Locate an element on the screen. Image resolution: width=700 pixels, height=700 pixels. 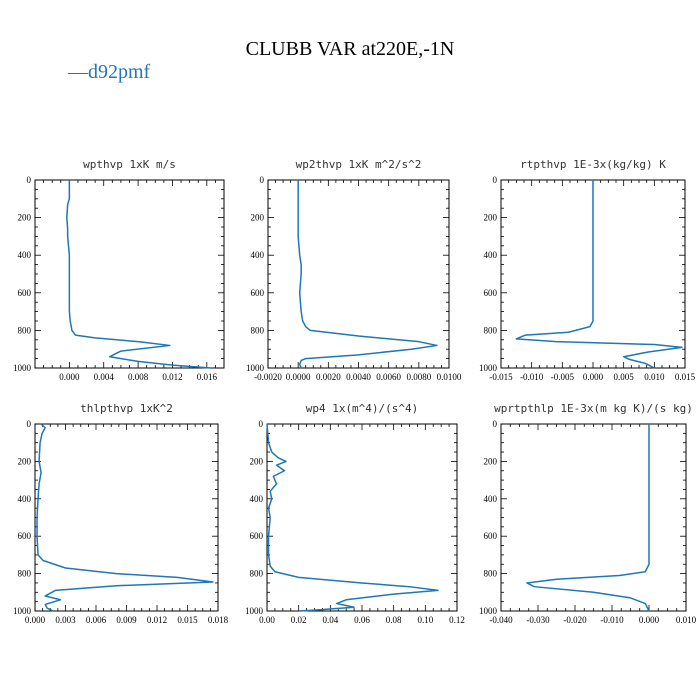
x-tick-label: -0.015 is located at coordinates (501, 377).